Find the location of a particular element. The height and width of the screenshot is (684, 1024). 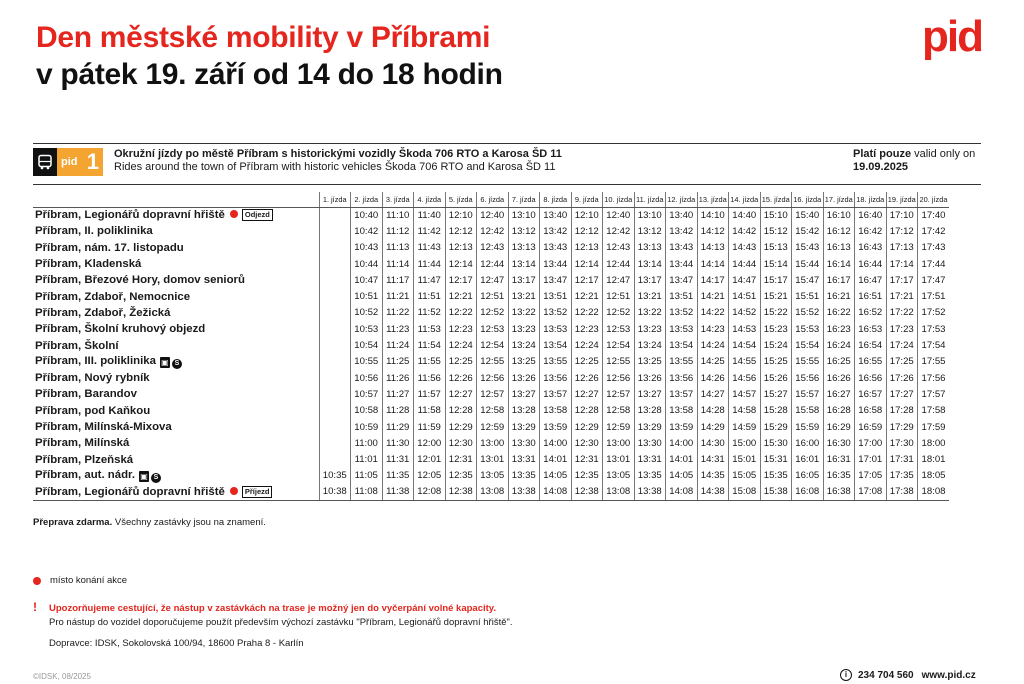

departure-time: 17:35 is located at coordinates (901, 476).